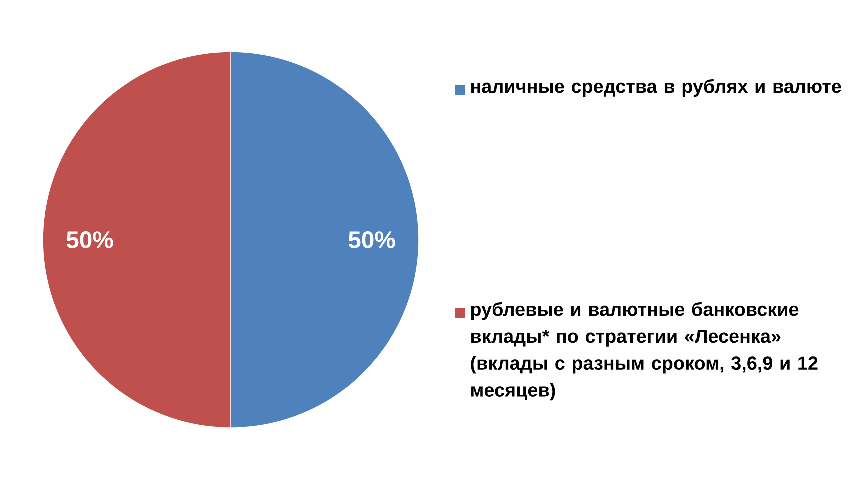 This screenshot has height=481, width=868. What do you see at coordinates (644, 351) in the screenshot?
I see `legend-label: рублевые и валютные банковские вклады* по стратегии «Лесенка» (вклады с разным сроком, 3,6,9 и 12 месяцев)` at bounding box center [644, 351].